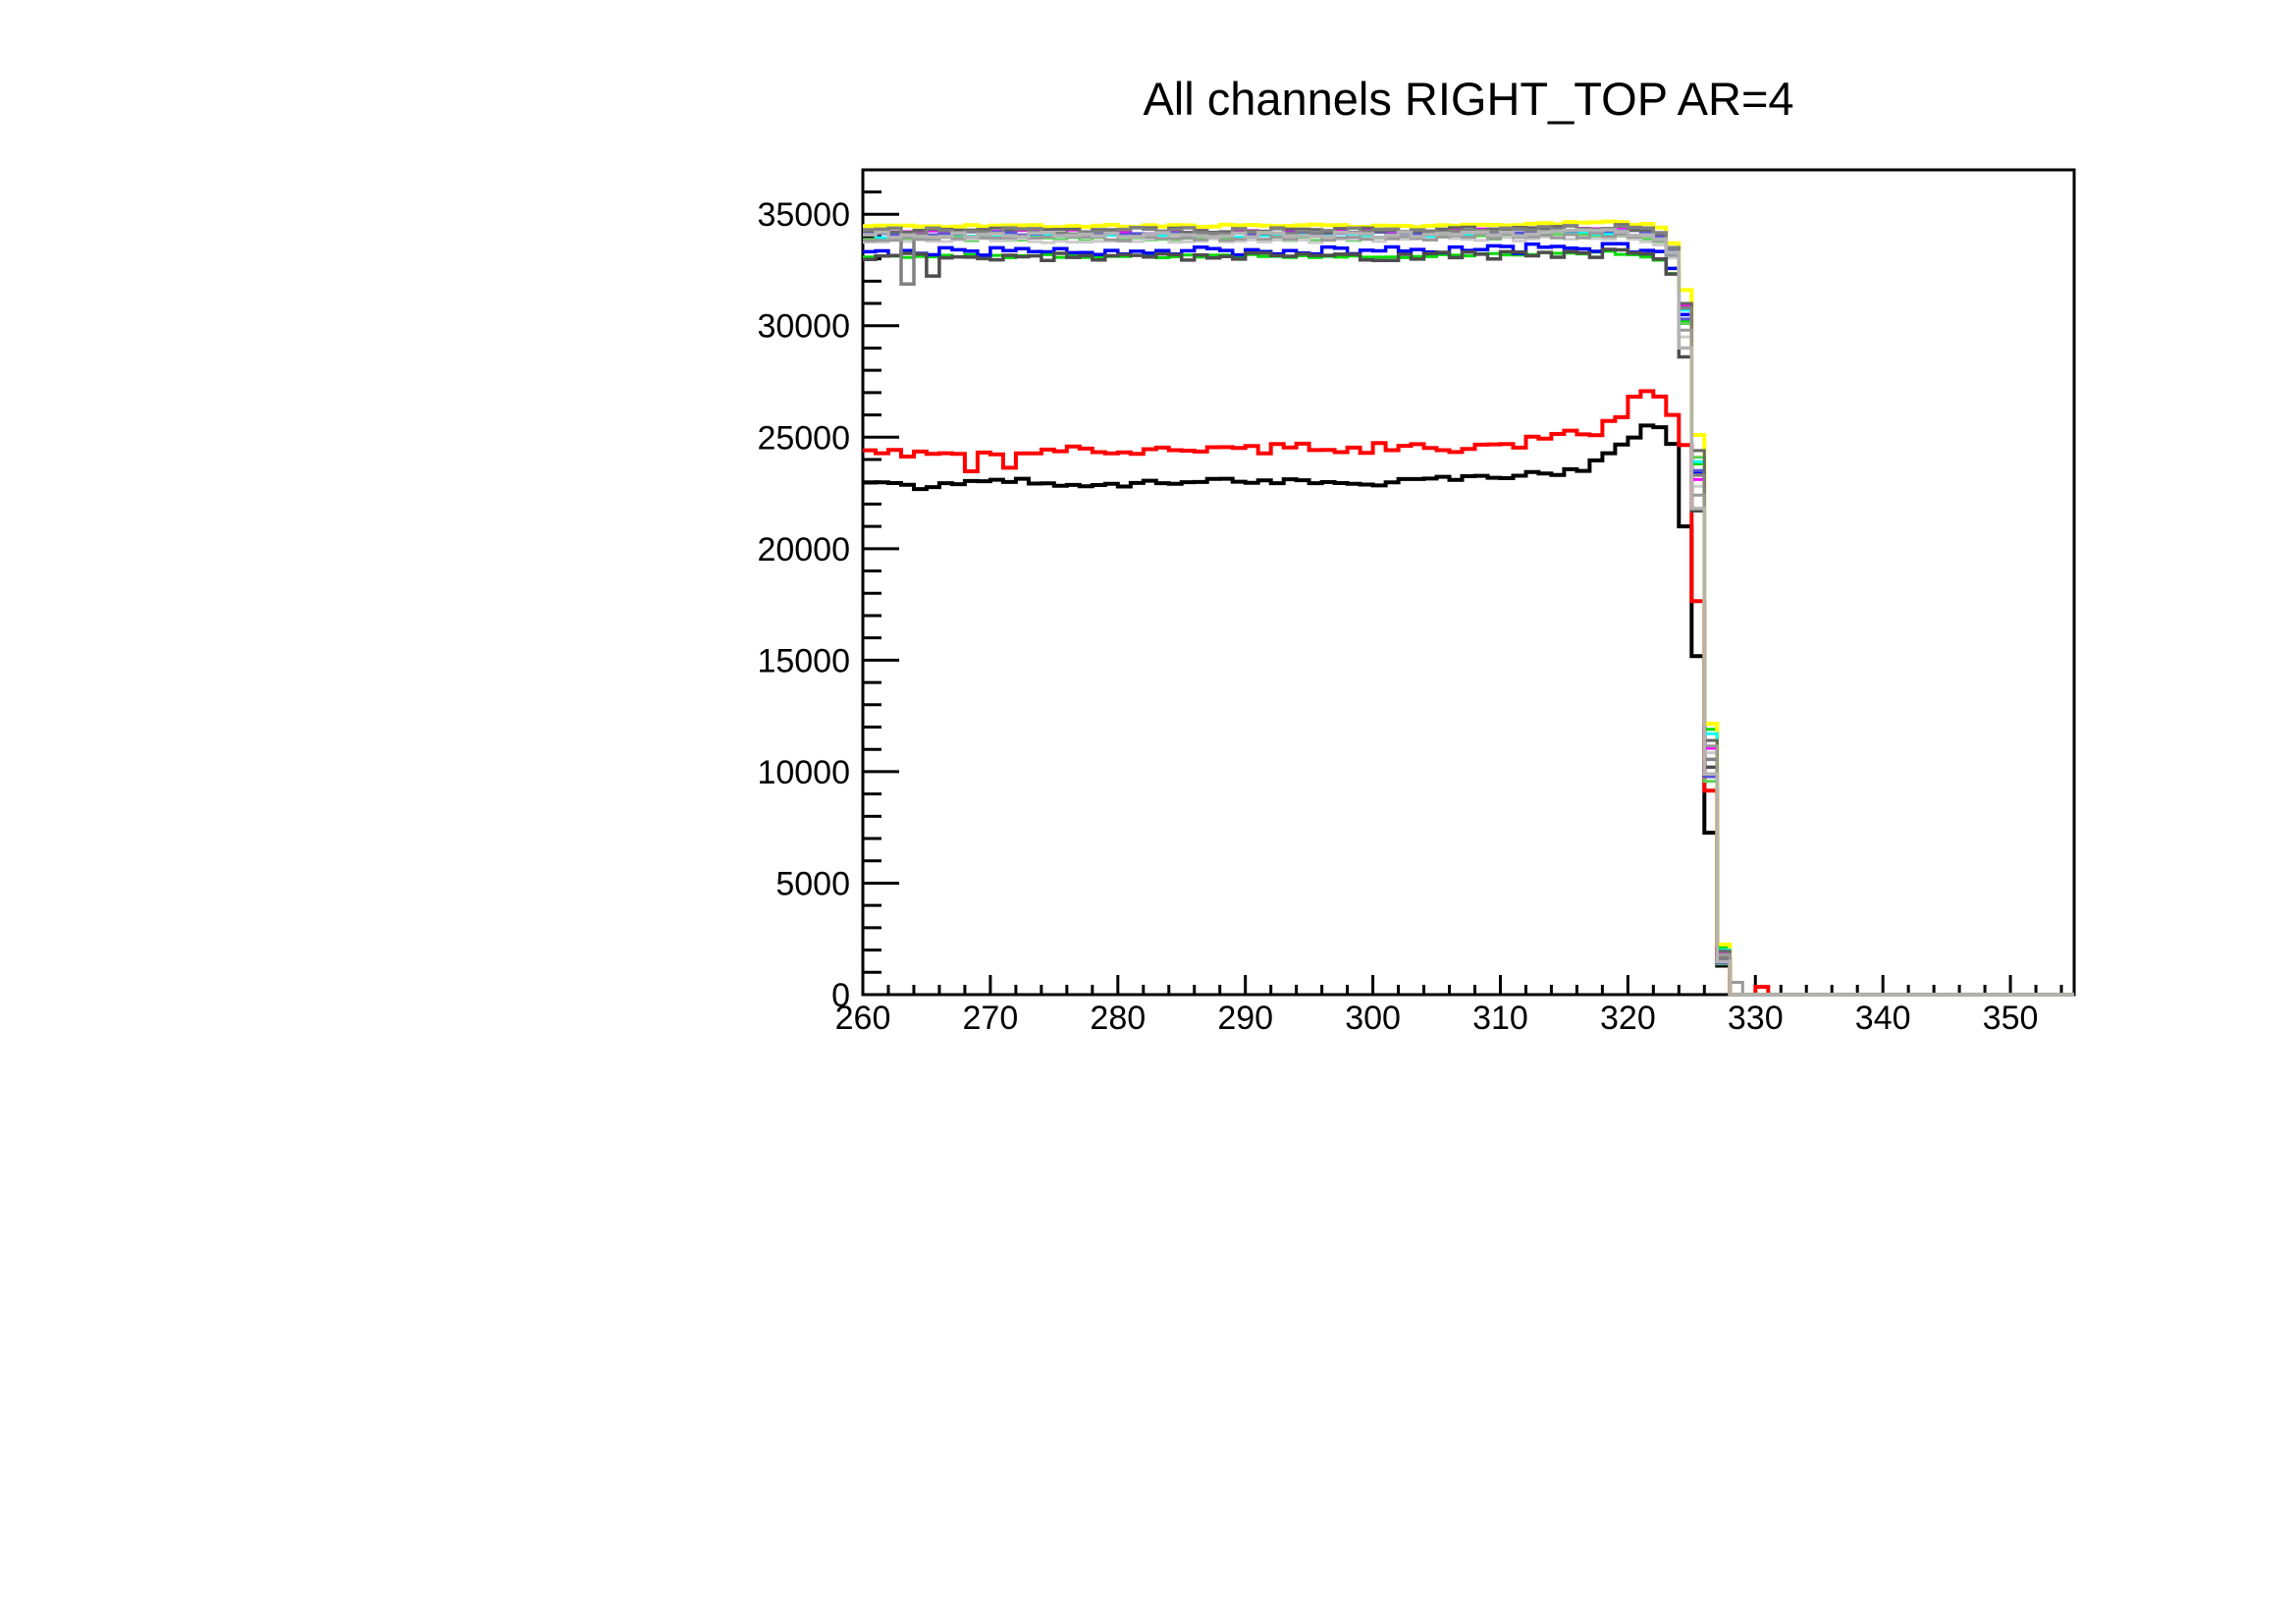 The width and height of the screenshot is (2296, 1623). I want to click on y-tick-label: 5000, so click(812, 883).